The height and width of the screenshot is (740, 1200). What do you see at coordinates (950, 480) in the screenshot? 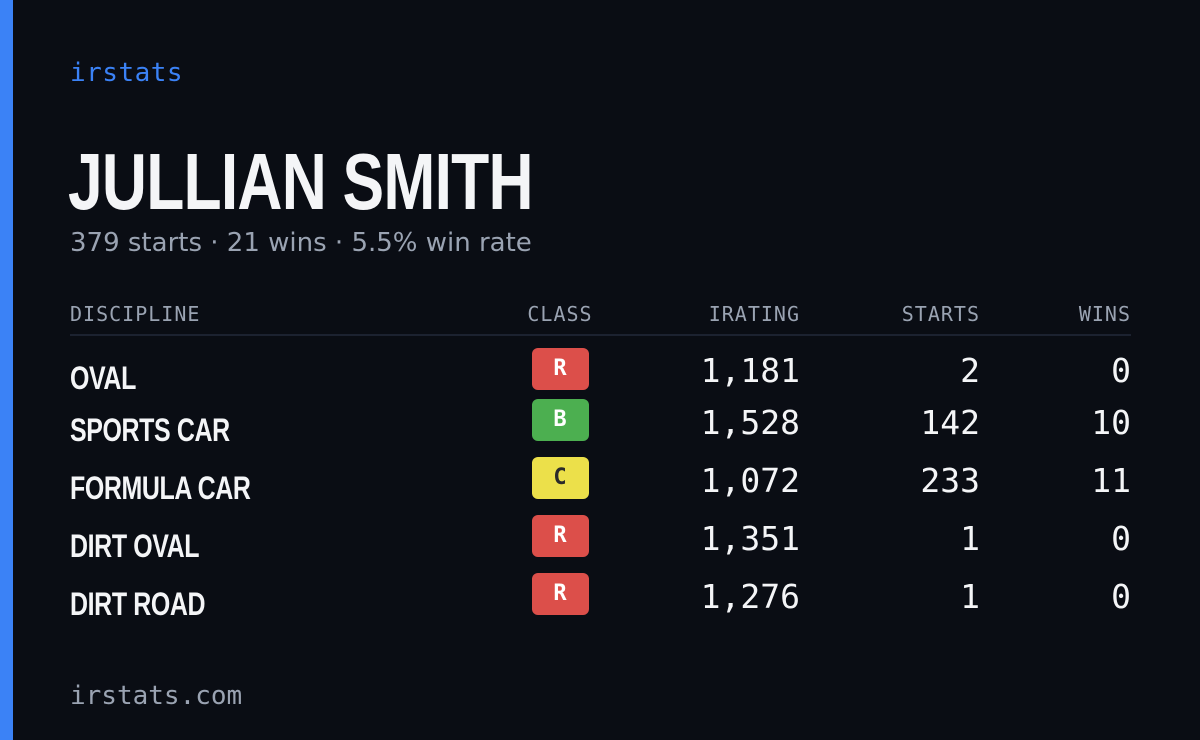
I see `starts-value: 233` at bounding box center [950, 480].